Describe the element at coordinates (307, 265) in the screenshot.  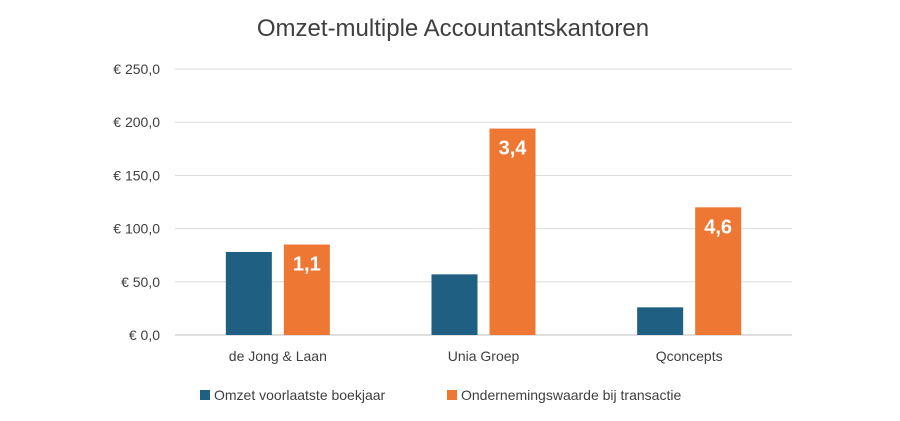
I see `bar-data-label: 1,1` at that location.